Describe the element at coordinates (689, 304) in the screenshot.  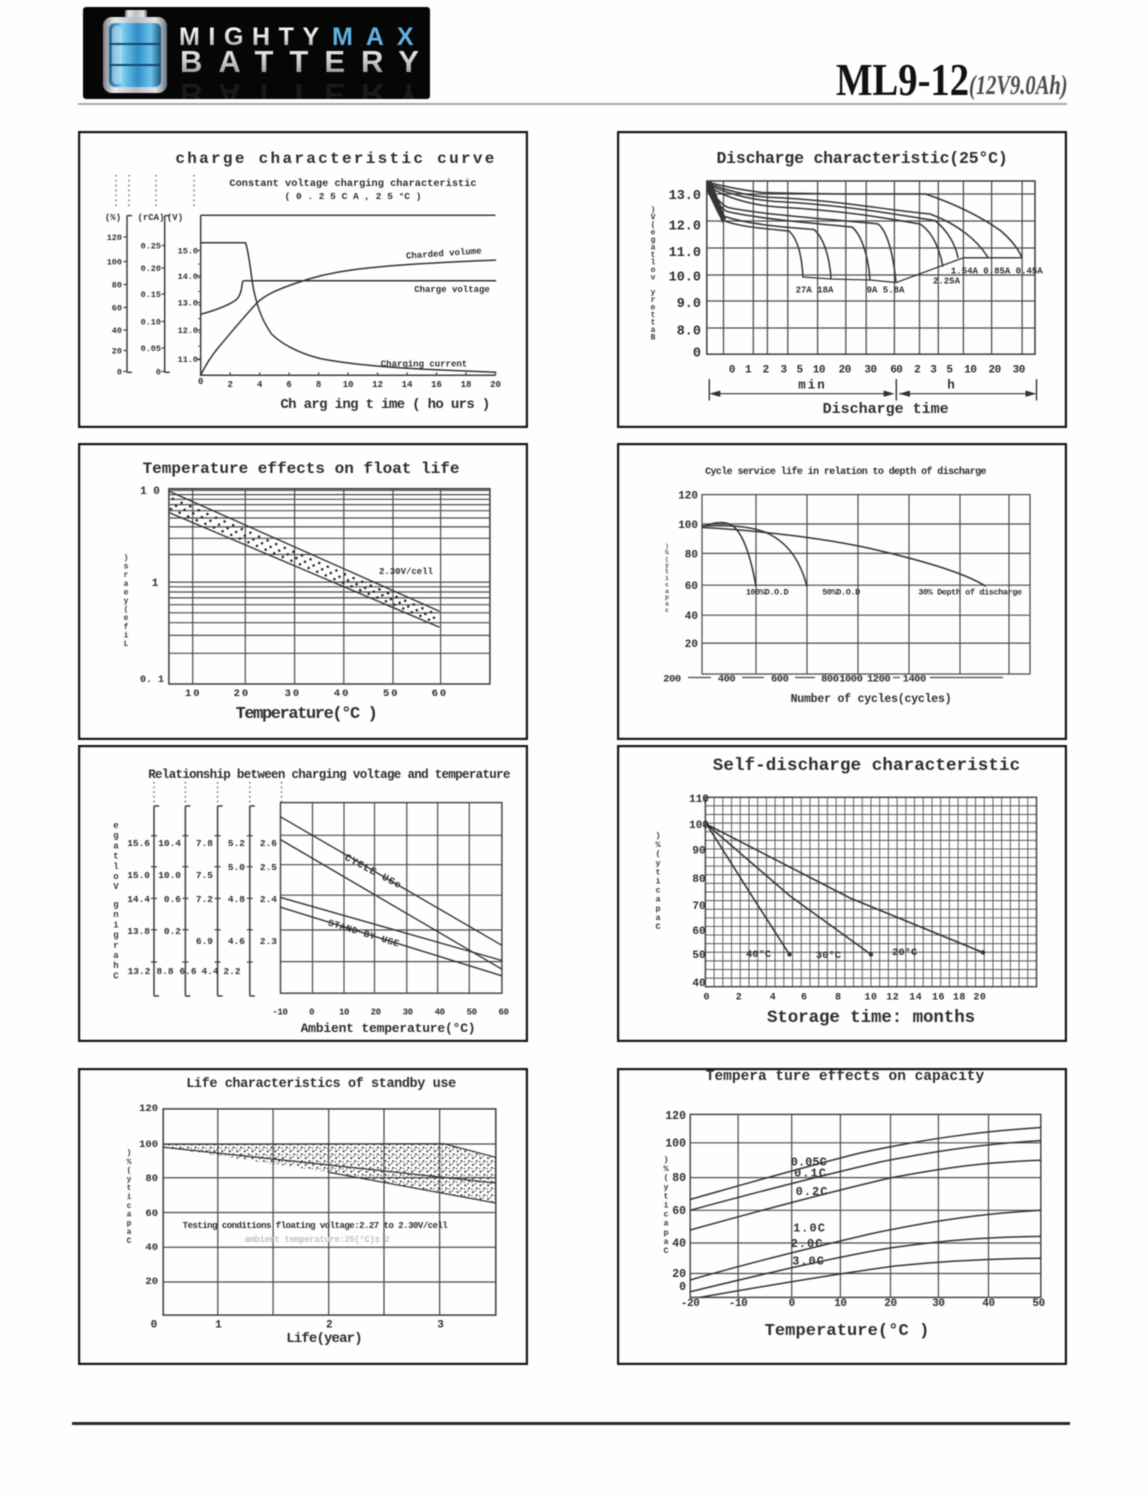
I see `svg-text: 9.0` at that location.